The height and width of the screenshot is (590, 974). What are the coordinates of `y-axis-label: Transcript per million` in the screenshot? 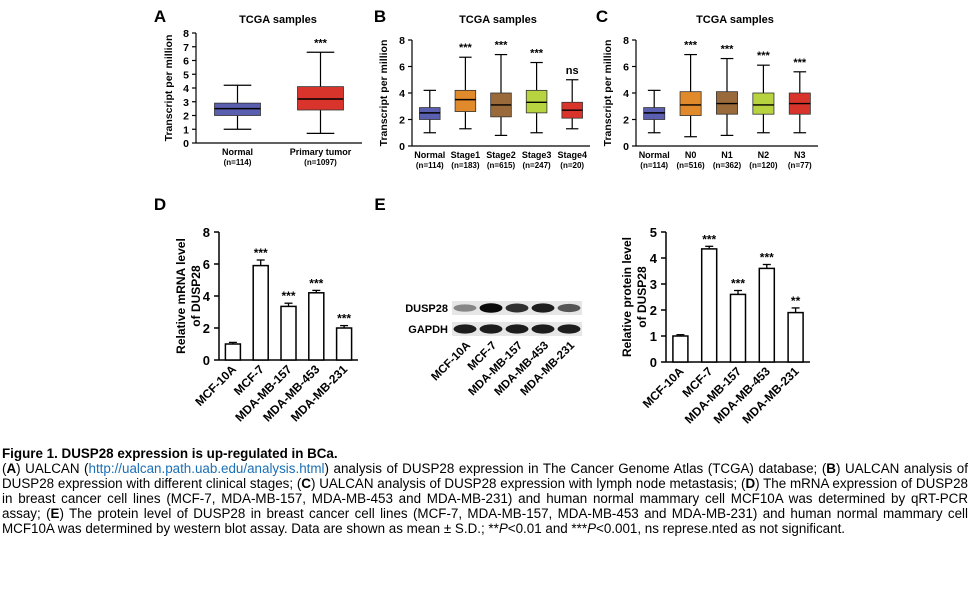 It's located at (608, 93).